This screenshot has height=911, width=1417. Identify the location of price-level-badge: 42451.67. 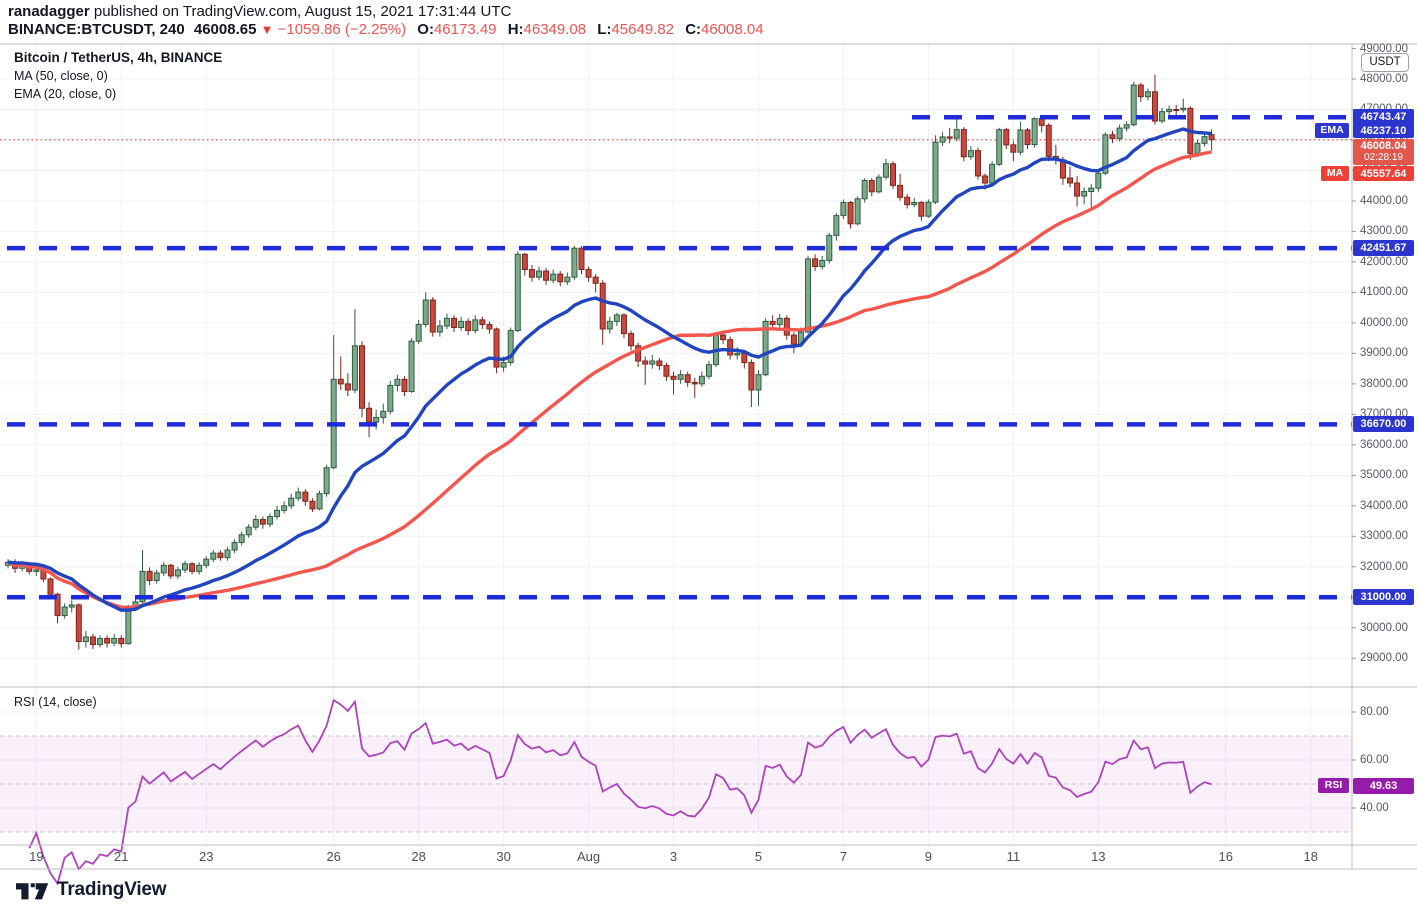
(1383, 248).